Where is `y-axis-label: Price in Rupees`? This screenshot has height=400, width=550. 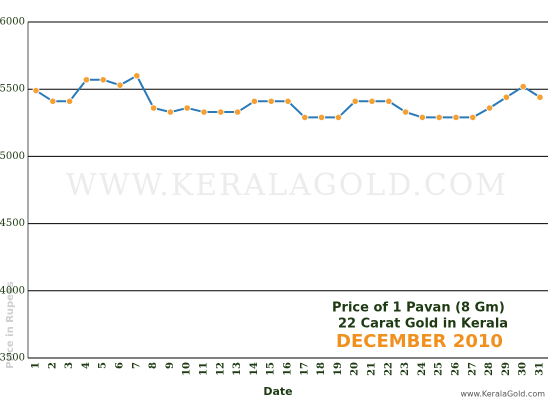 y-axis-label: Price in Rupees is located at coordinates (10, 324).